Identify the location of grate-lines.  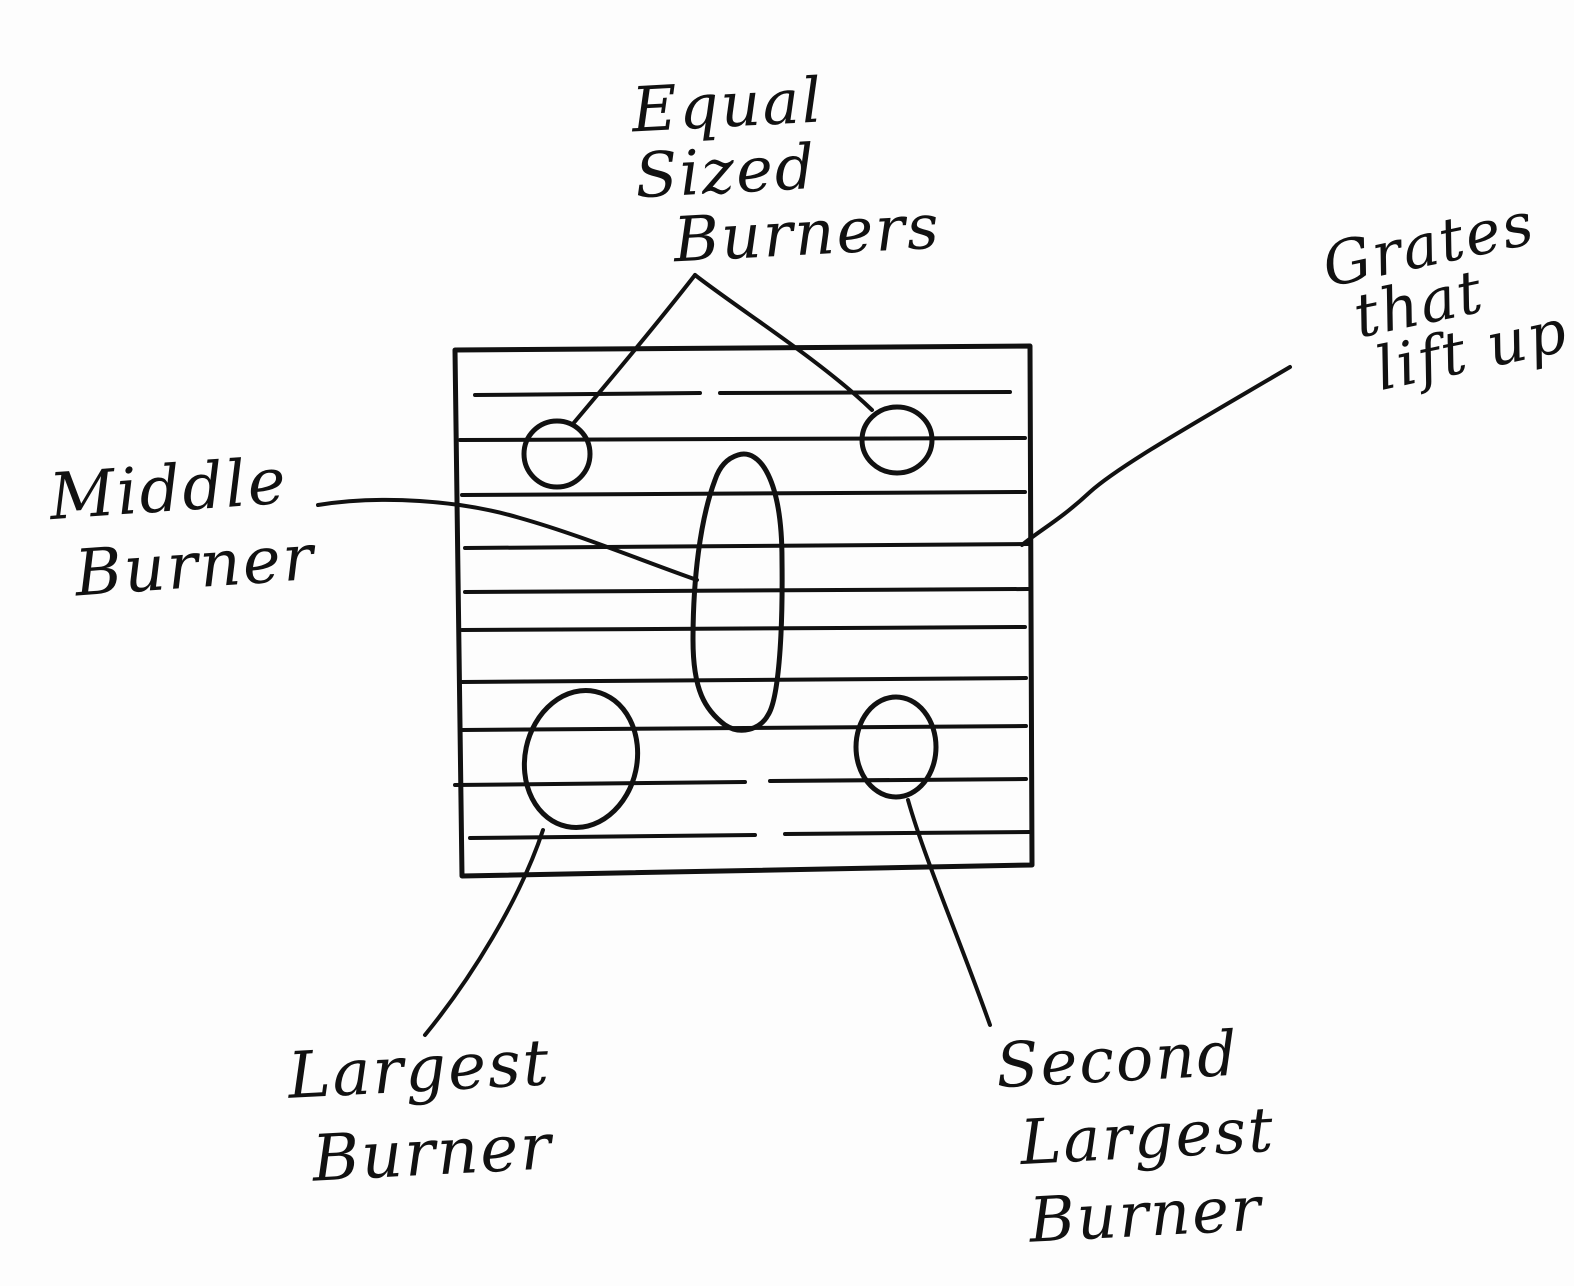
(742, 615).